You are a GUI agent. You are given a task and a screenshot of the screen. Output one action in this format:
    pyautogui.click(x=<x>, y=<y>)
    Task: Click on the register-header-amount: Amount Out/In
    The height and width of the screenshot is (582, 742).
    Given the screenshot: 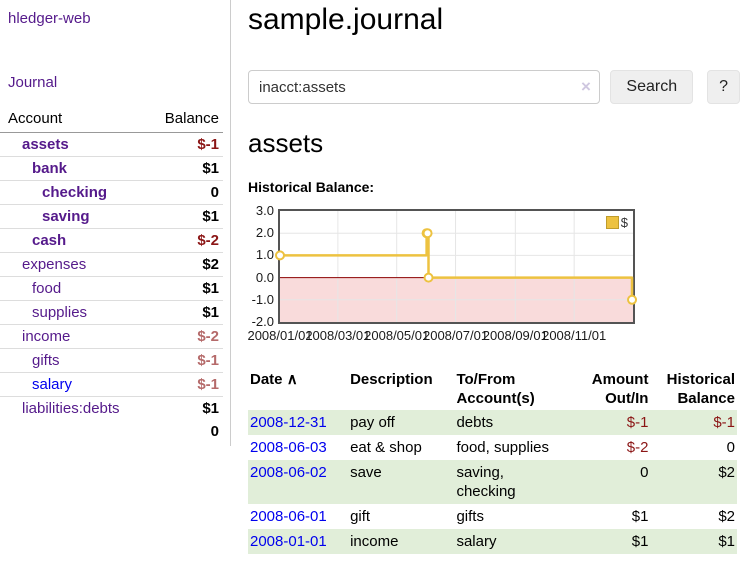 What is the action you would take?
    pyautogui.click(x=620, y=389)
    